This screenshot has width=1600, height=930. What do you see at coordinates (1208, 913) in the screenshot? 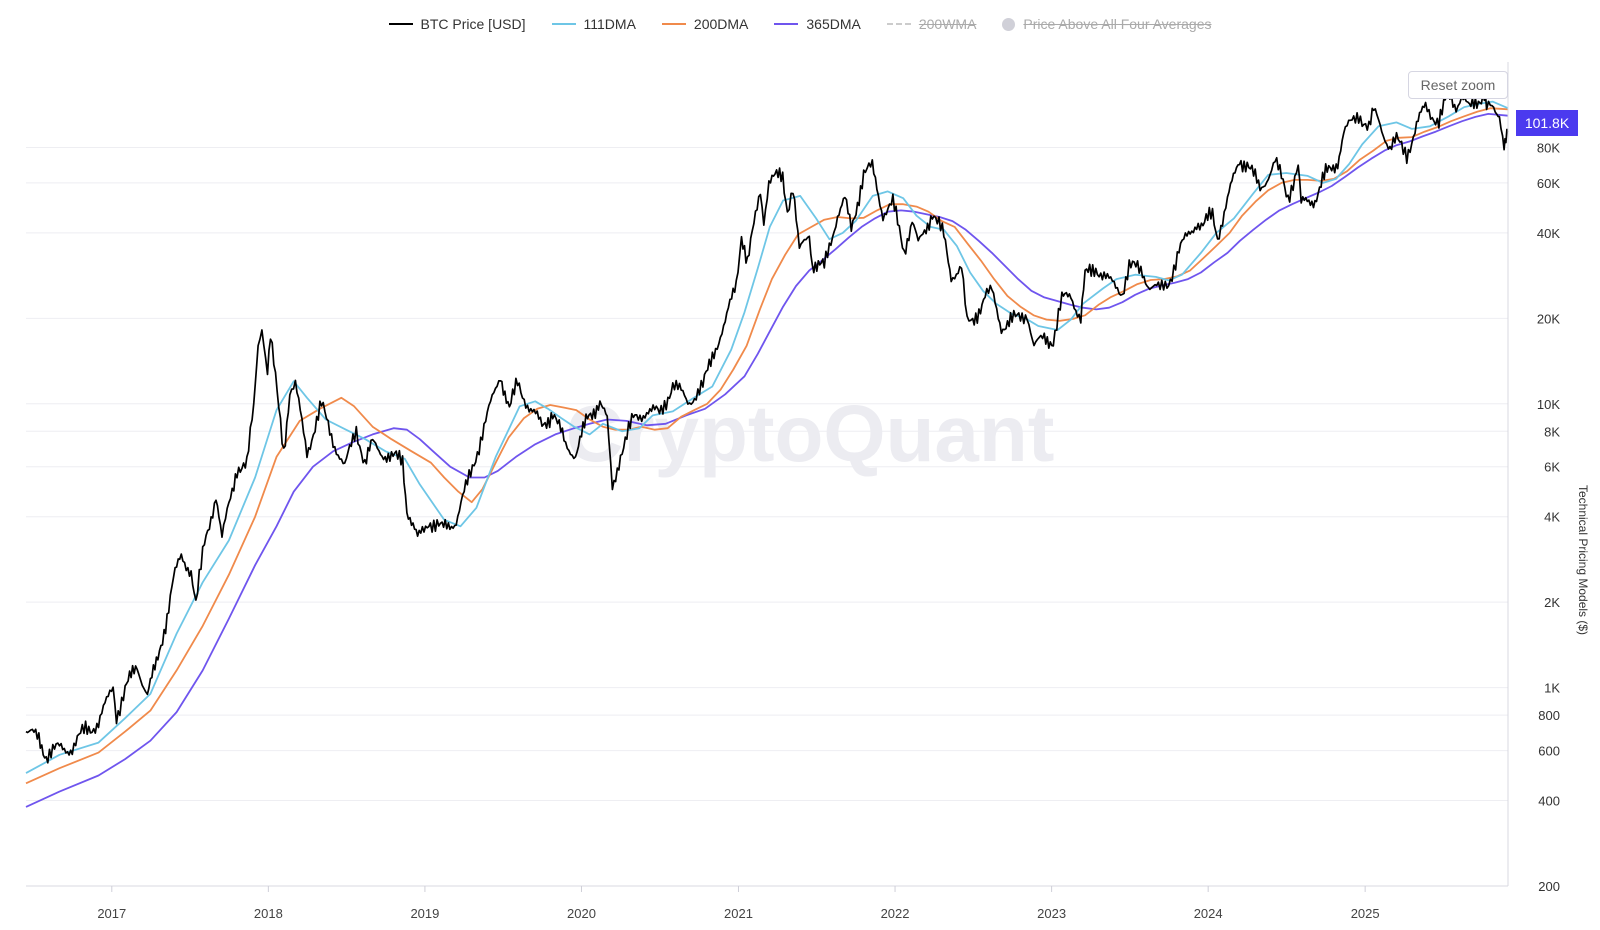
I see `x-tick-label: 2024` at bounding box center [1208, 913].